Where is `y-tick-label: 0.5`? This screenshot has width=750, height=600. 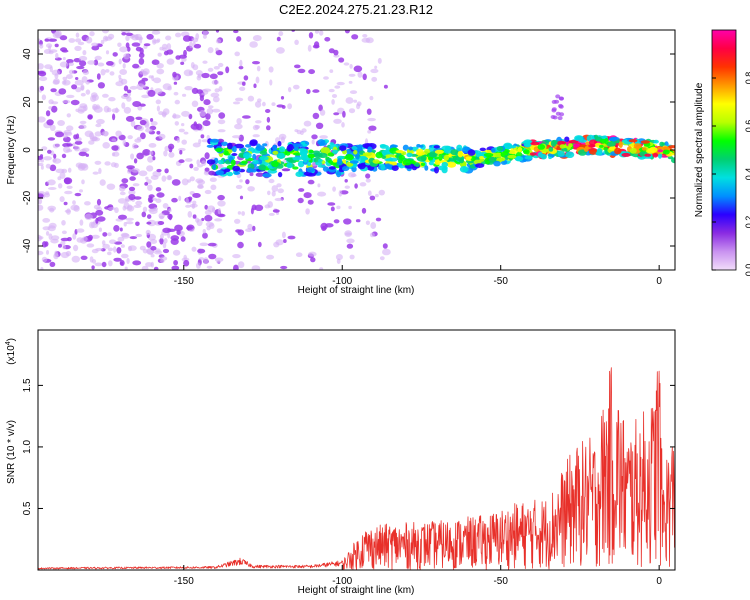
y-tick-label: 0.5 is located at coordinates (27, 508).